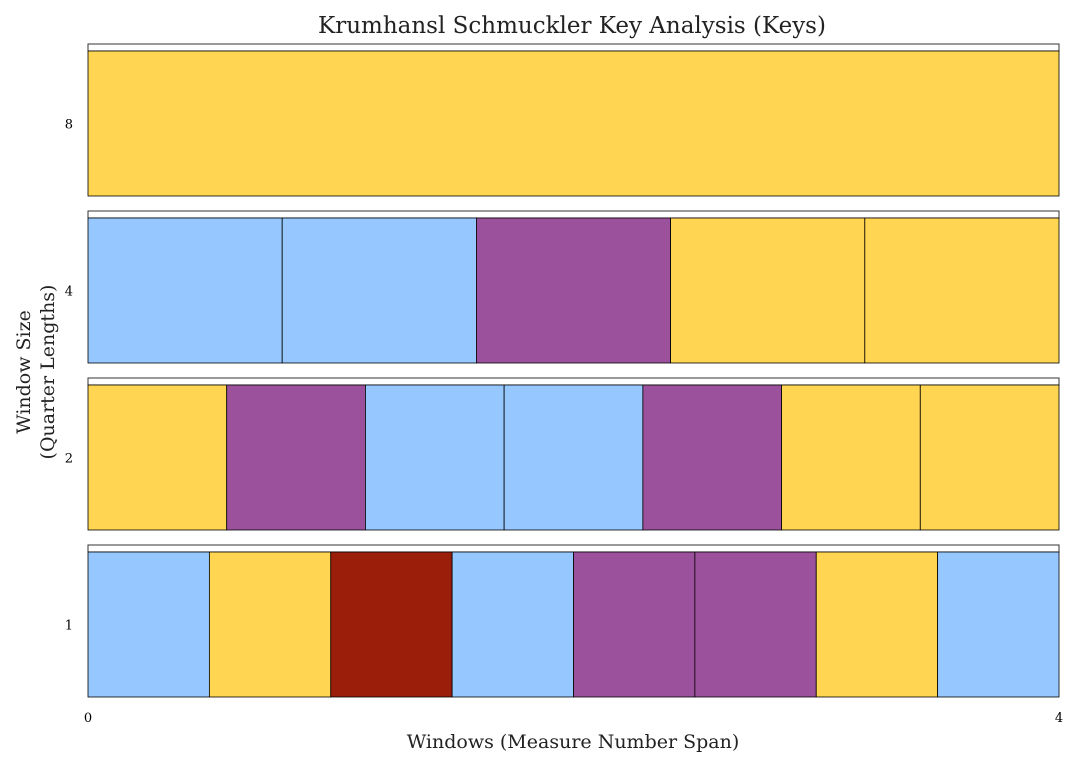  Describe the element at coordinates (572, 26) in the screenshot. I see `chart-title: Krumhansl Schmuckler Key Analysis (Keys)` at that location.